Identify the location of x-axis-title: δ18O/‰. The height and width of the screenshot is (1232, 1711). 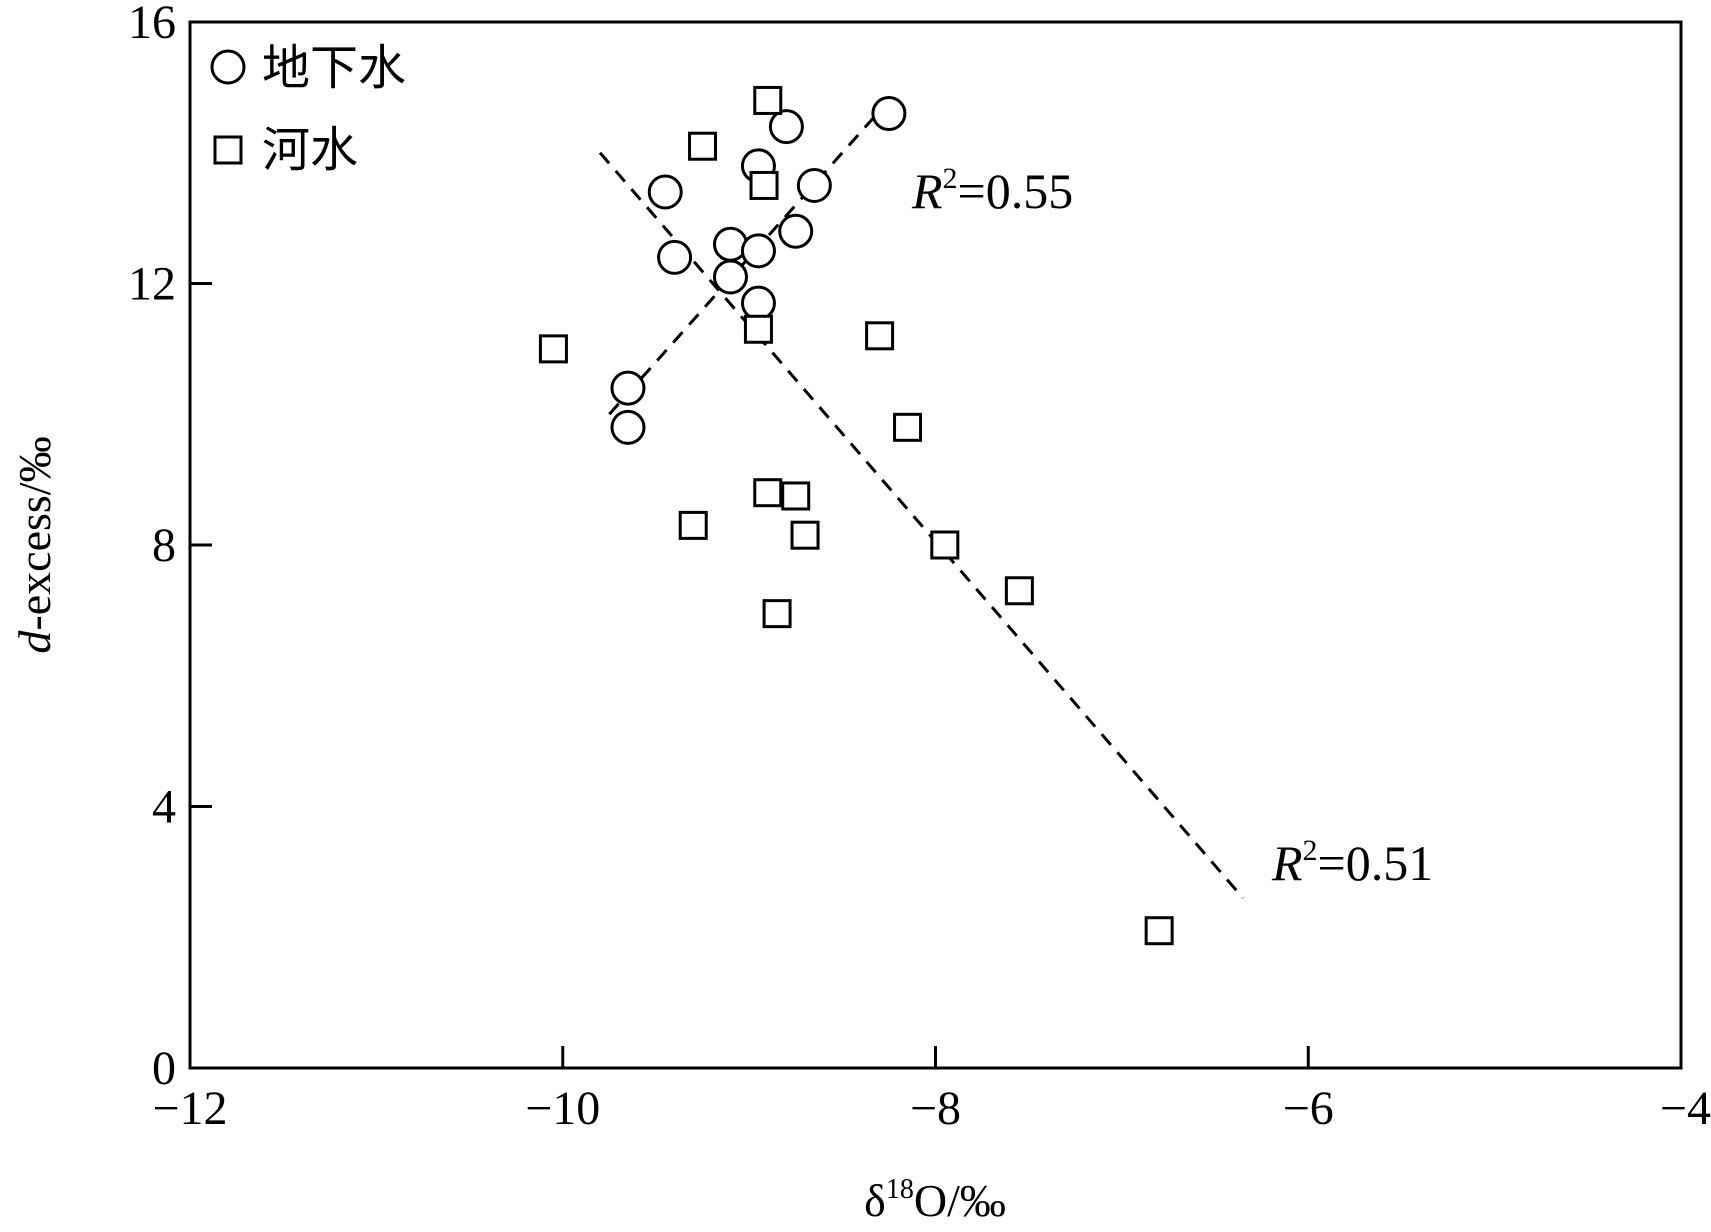
(935, 1200).